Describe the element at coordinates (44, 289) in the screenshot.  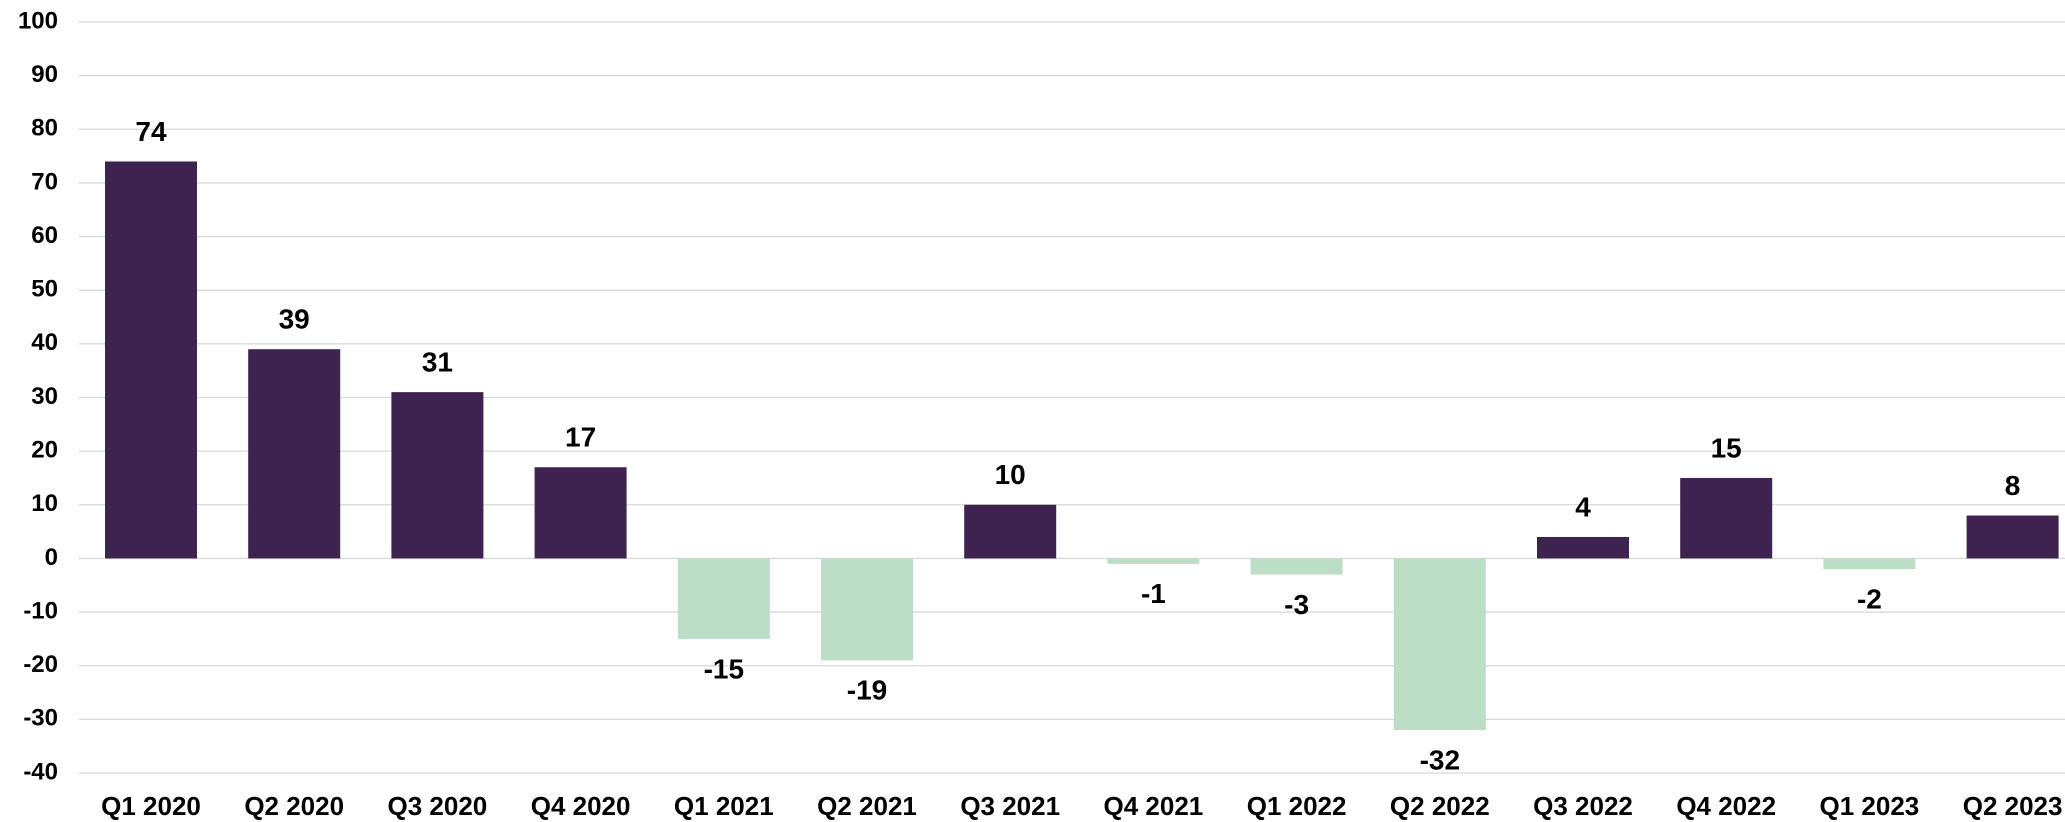
I see `y-tick-label: 50` at that location.